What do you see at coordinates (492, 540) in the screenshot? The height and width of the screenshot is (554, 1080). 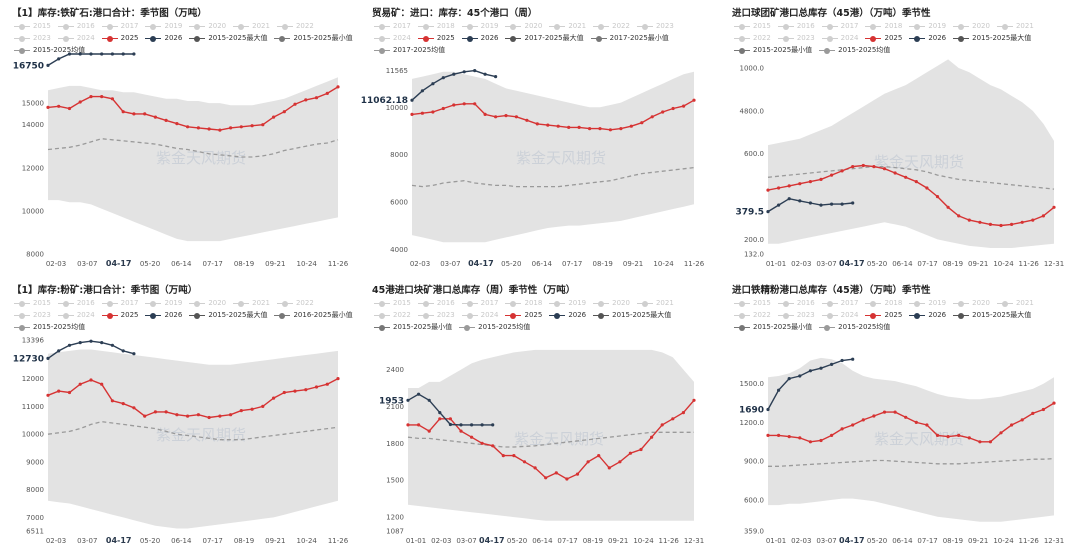 I see `x-tick-label: 04-17` at bounding box center [492, 540].